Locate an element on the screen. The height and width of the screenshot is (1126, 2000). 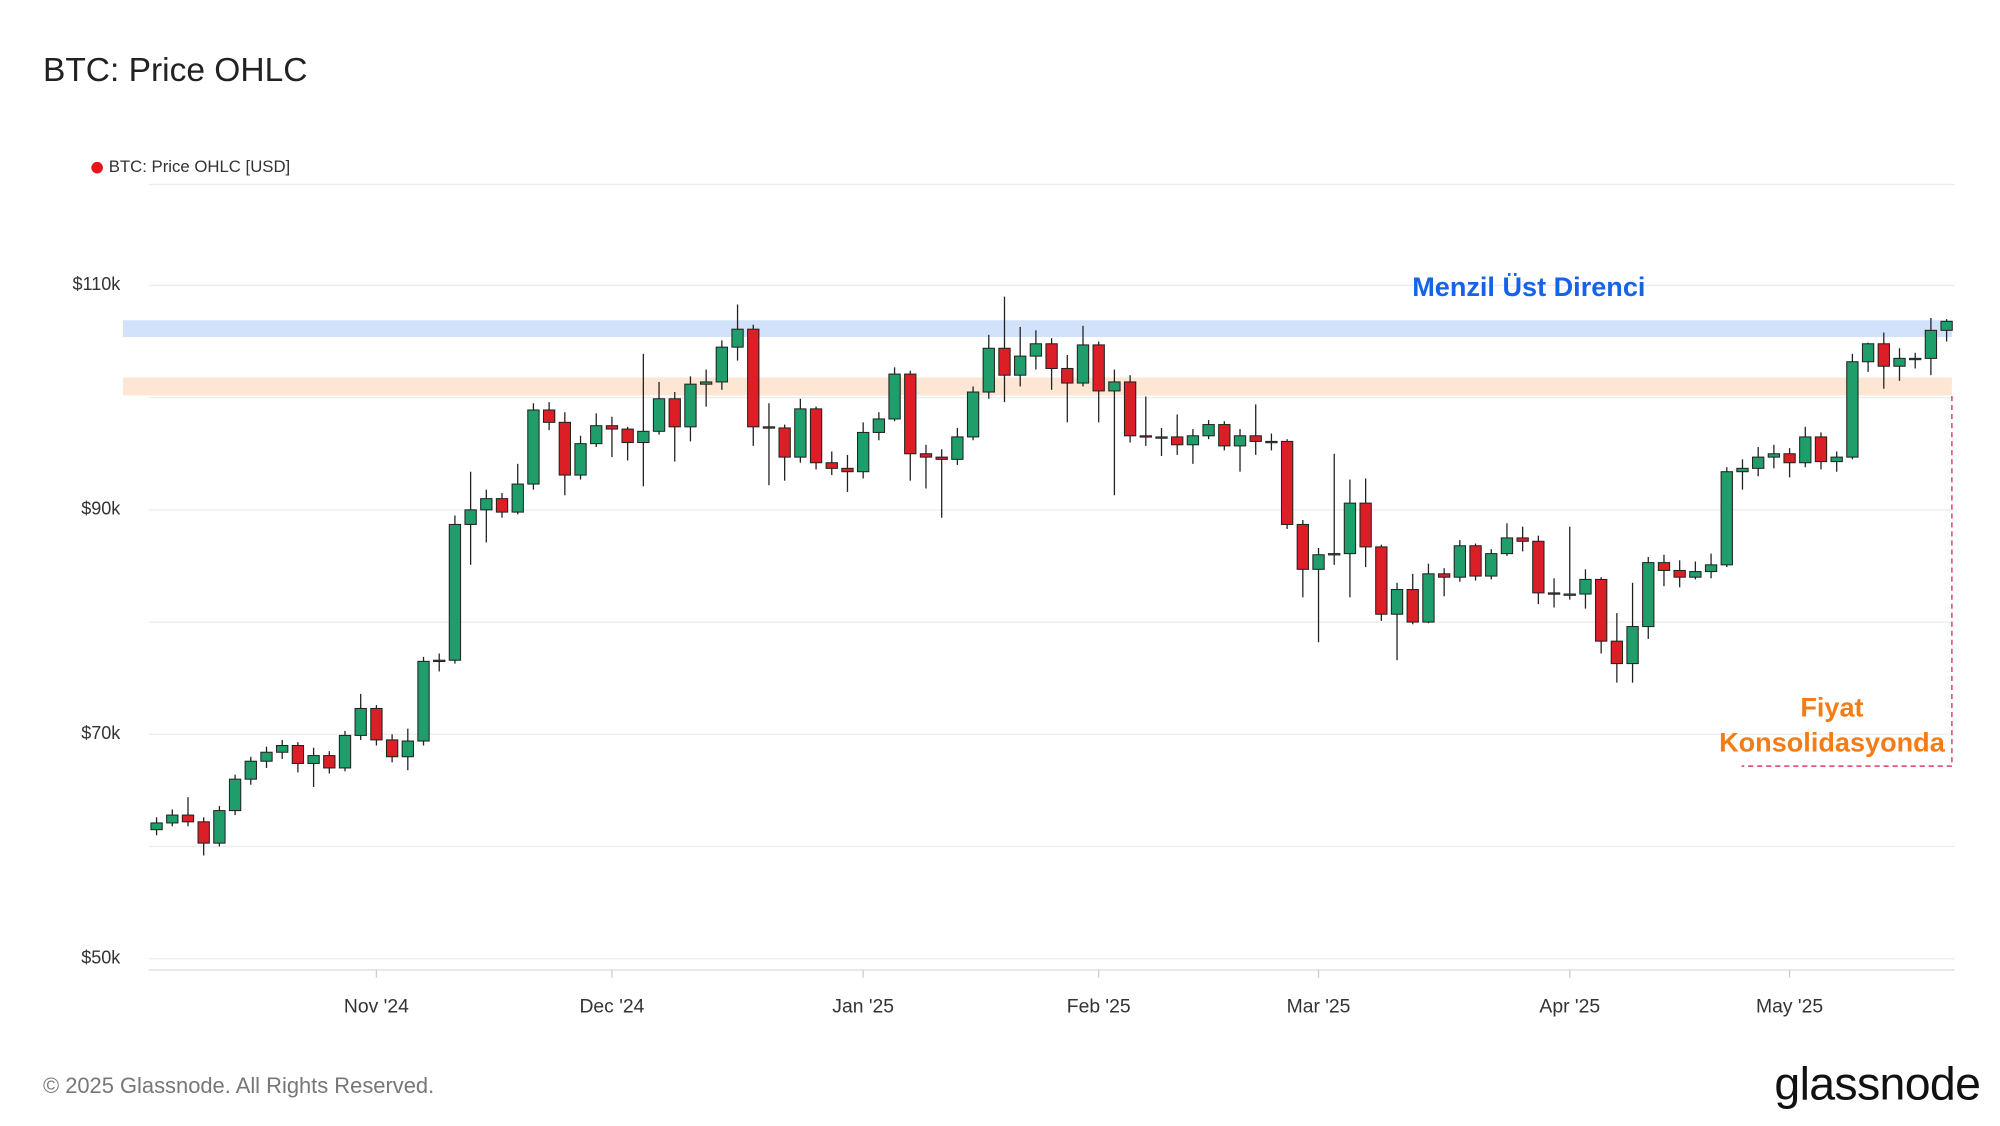
annotation: Konsolidasyonda is located at coordinates (1832, 741).